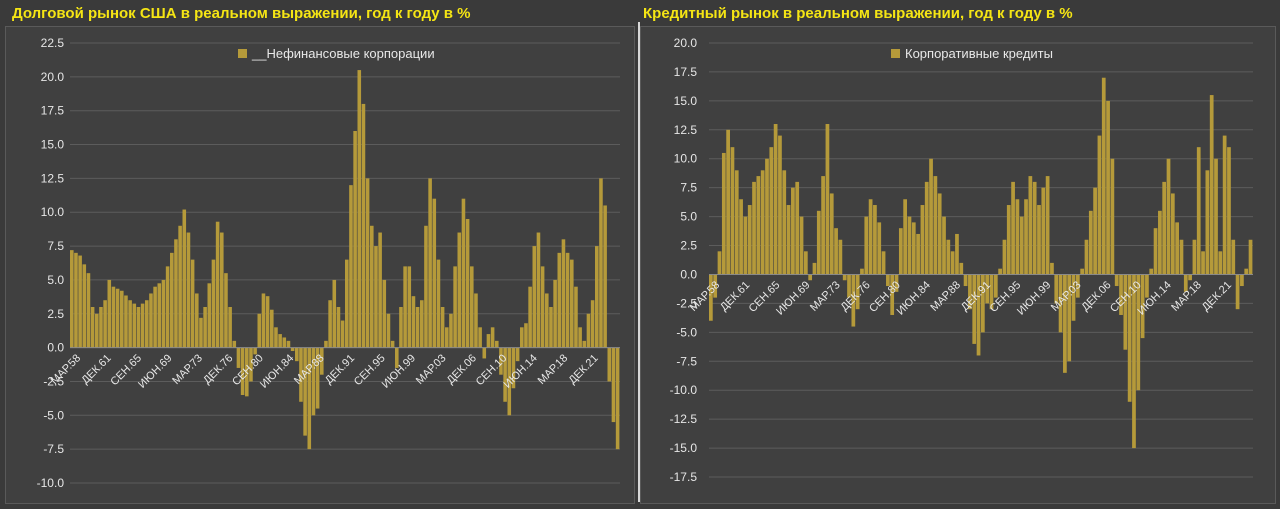 This screenshot has height=509, width=1280. What do you see at coordinates (521, 371) in the screenshot?
I see `category-label: ИЮН.14` at bounding box center [521, 371].